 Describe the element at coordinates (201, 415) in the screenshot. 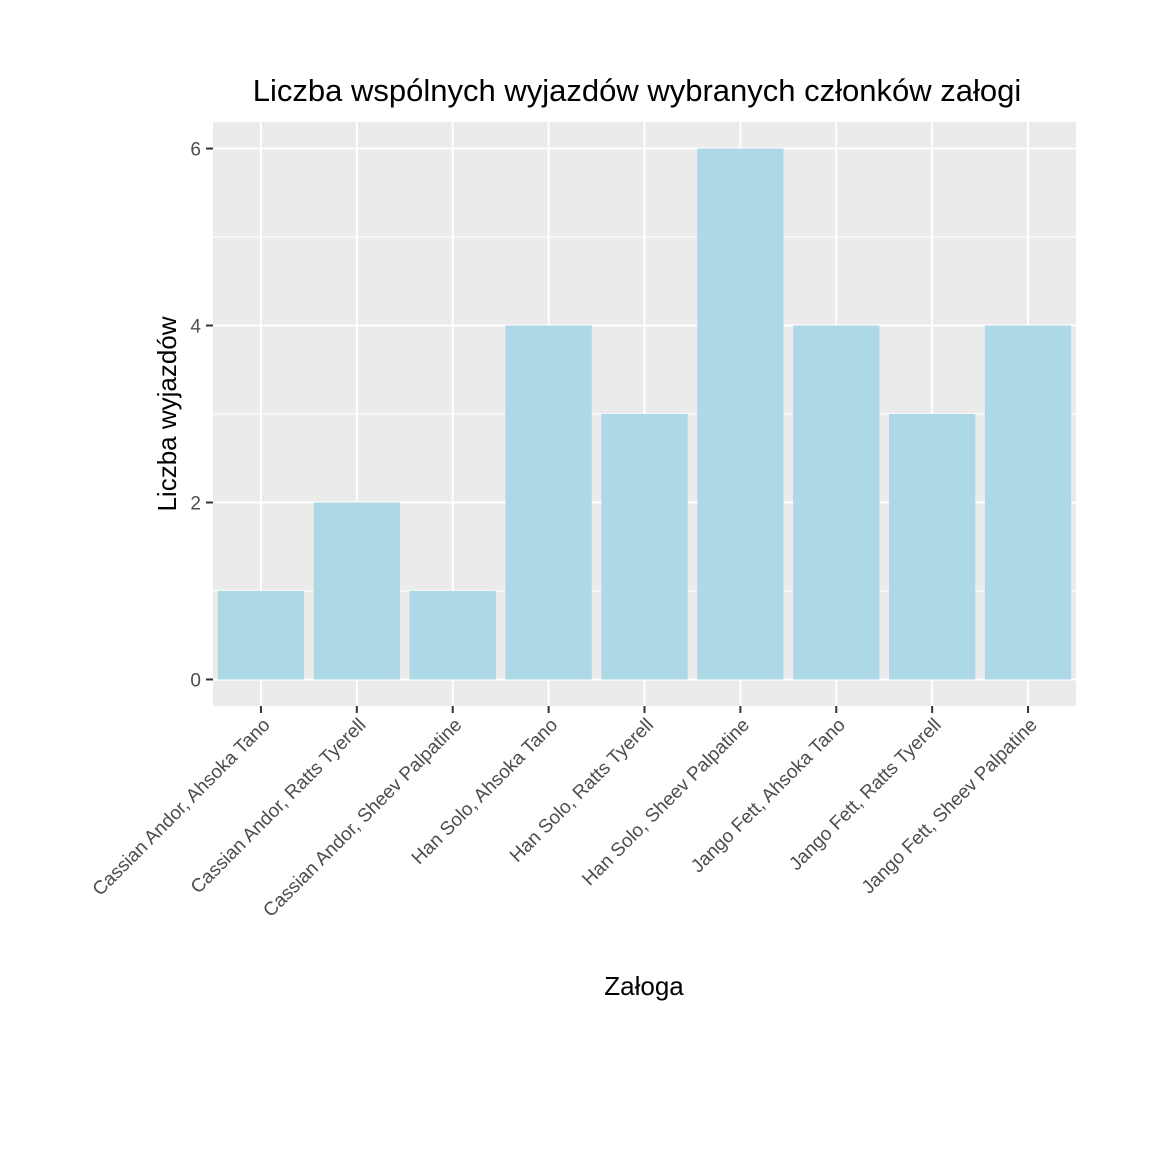

I see `y-axis: 0 2 4 6` at that location.